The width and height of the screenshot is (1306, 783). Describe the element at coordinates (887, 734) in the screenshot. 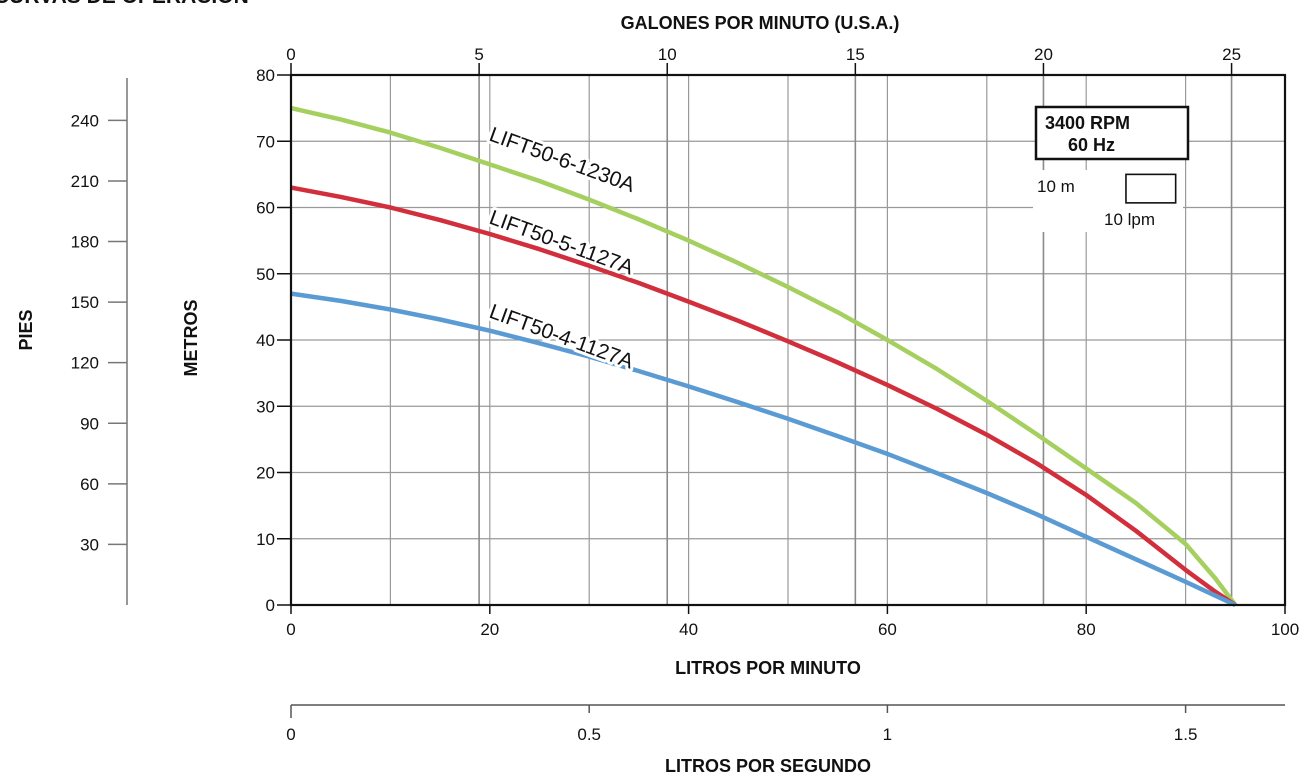

I see `lps-tick-label: 1` at that location.